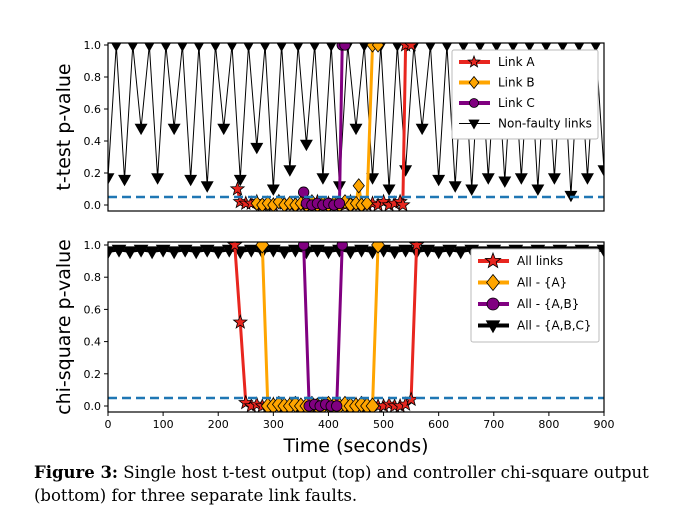 The image size is (681, 529). I want to click on x-tick-label: 100, so click(163, 424).